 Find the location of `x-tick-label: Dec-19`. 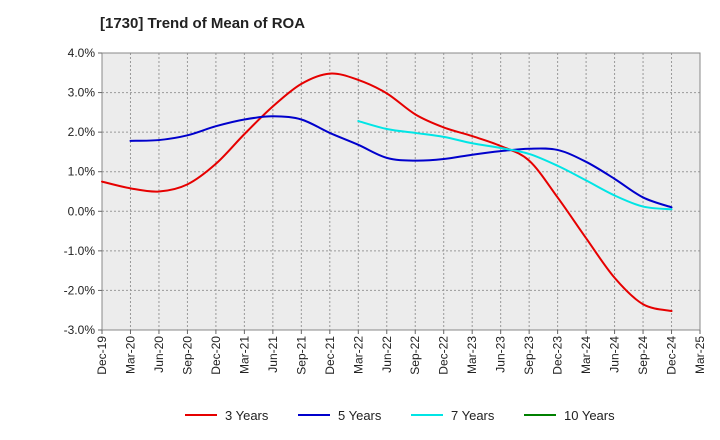

x-tick-label: Dec-19 is located at coordinates (102, 355).